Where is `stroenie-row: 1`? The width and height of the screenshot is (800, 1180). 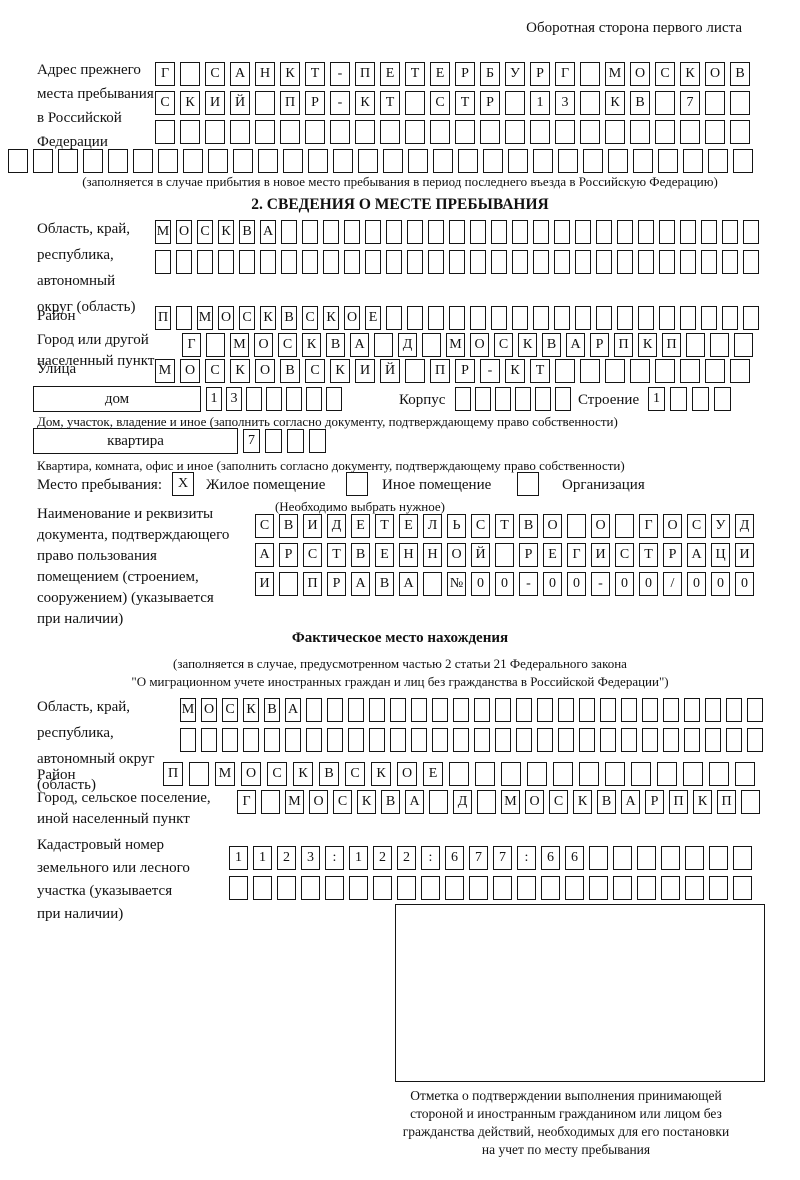
stroenie-row: 1 is located at coordinates (692, 399).